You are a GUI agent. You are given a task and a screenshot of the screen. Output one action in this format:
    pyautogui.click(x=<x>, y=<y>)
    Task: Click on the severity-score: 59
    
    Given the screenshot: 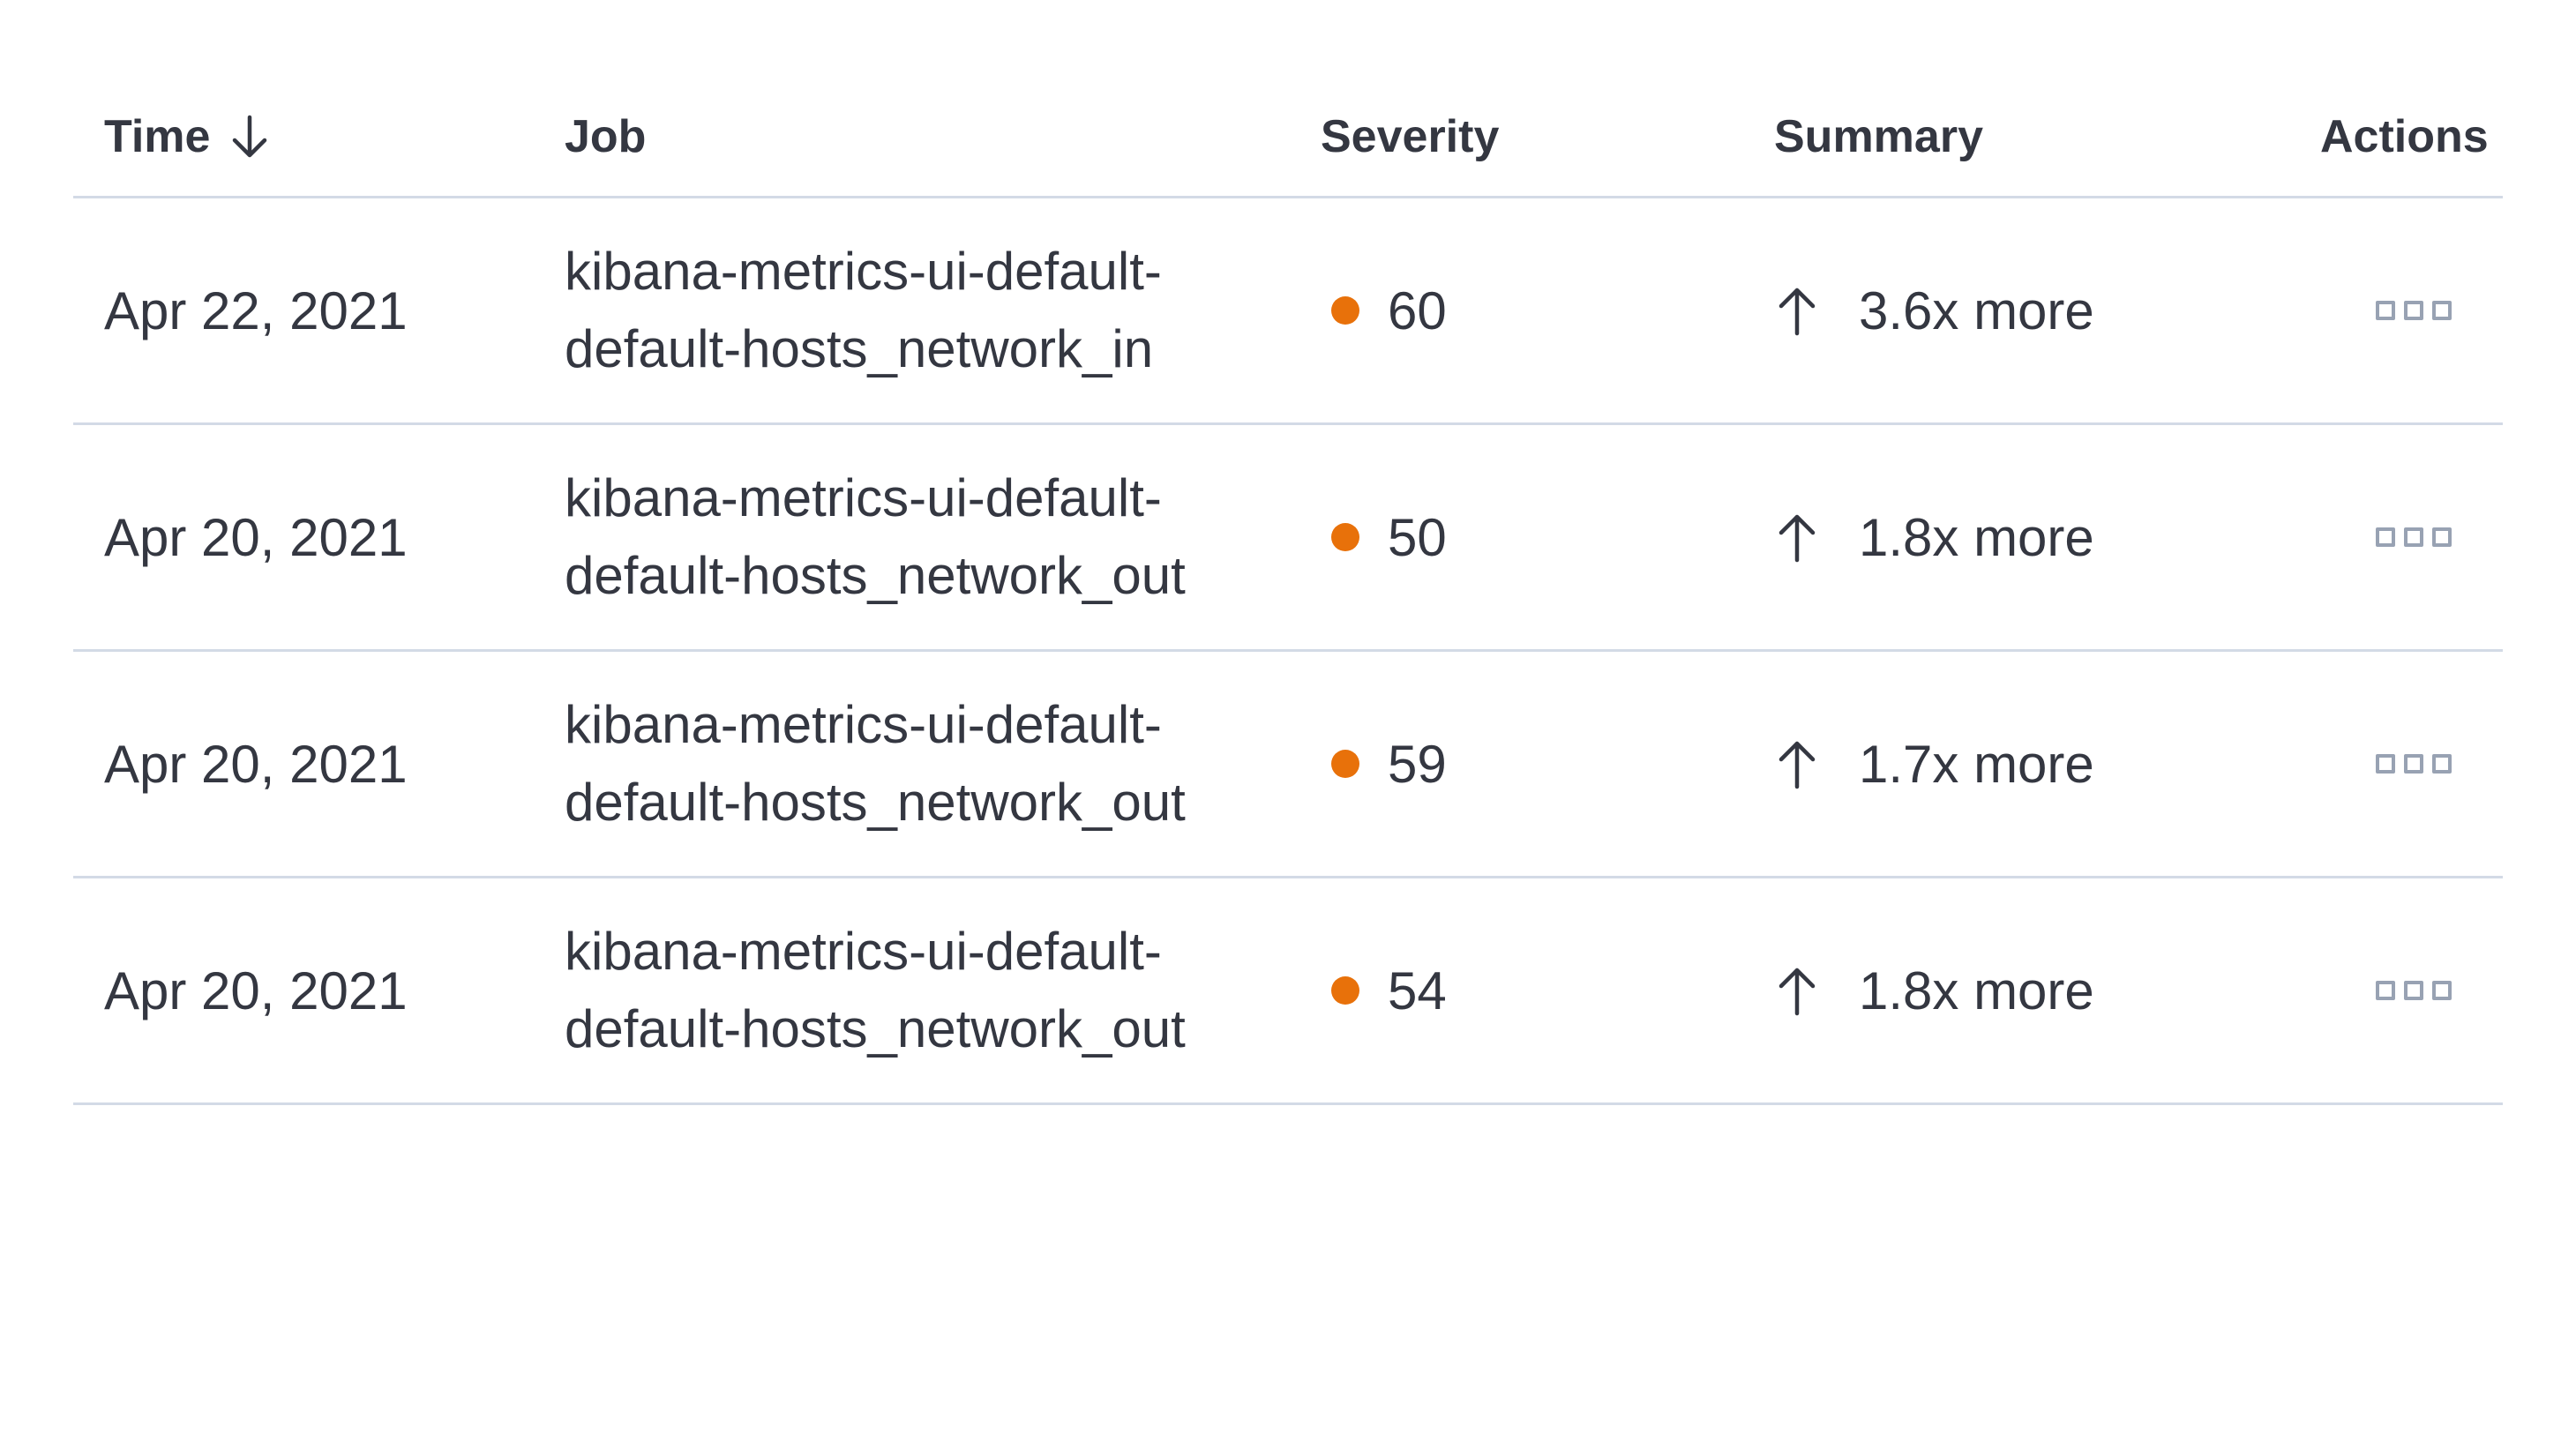 What is the action you would take?
    pyautogui.click(x=1418, y=764)
    